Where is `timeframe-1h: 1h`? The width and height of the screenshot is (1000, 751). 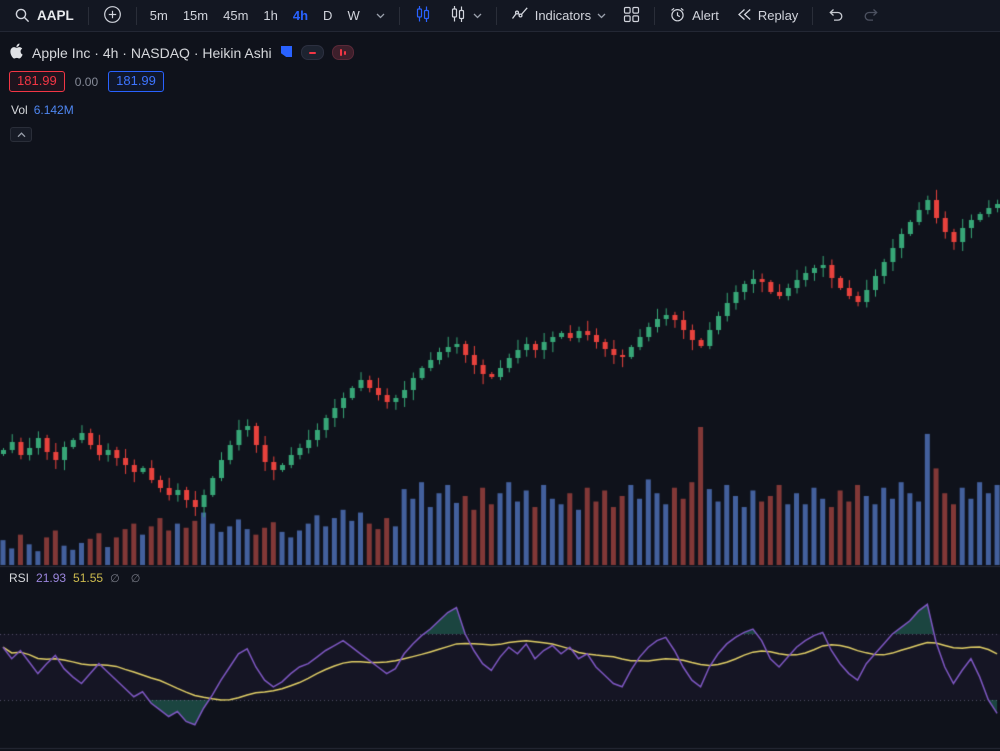
timeframe-1h: 1h is located at coordinates (270, 16).